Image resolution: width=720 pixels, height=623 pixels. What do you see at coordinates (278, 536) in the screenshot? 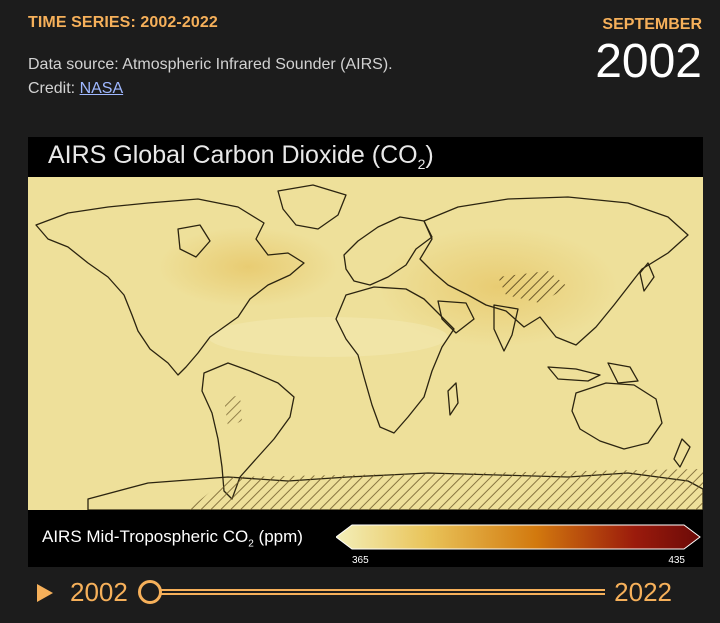
I see `legend-label-end: (ppm)` at bounding box center [278, 536].